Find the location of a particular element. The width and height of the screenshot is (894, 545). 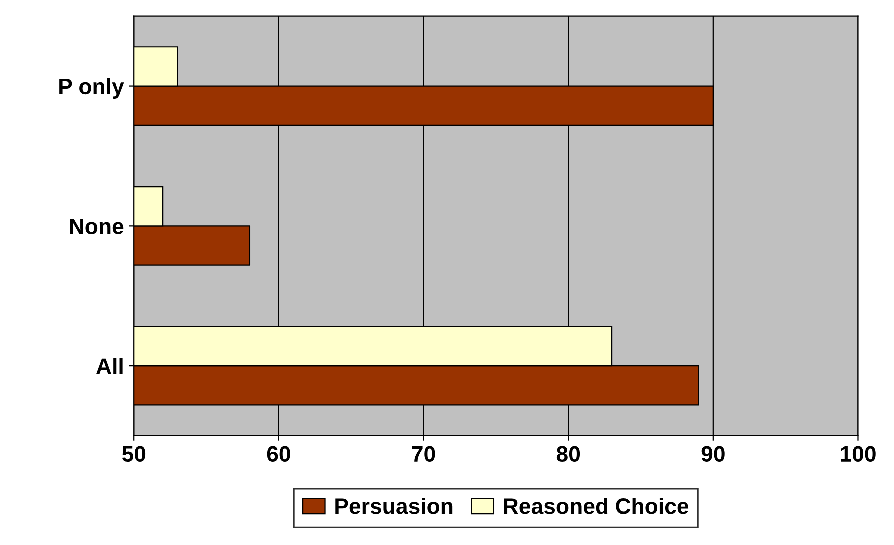

legend-label: Reasoned Choice is located at coordinates (596, 506).